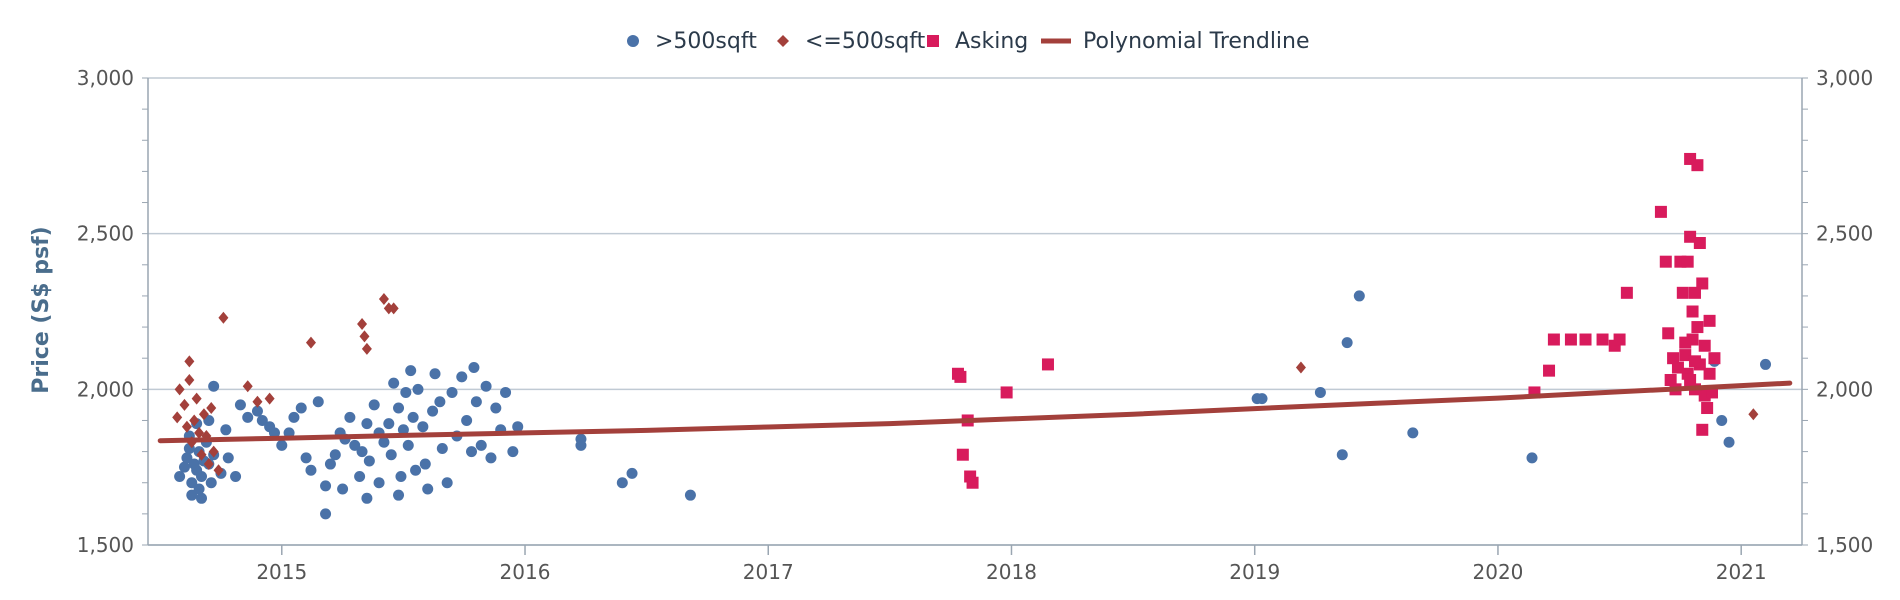 The image size is (1900, 600). Describe the element at coordinates (1254, 572) in the screenshot. I see `x-tick-label: 2019` at that location.